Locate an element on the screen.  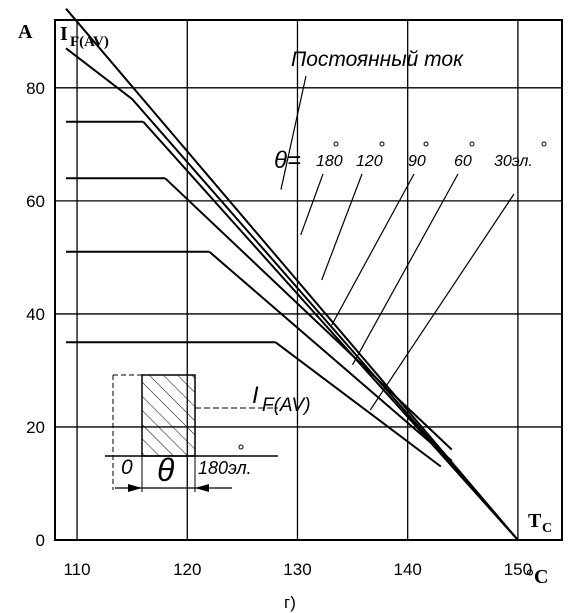
angle-label: 90 is located at coordinates (417, 161).